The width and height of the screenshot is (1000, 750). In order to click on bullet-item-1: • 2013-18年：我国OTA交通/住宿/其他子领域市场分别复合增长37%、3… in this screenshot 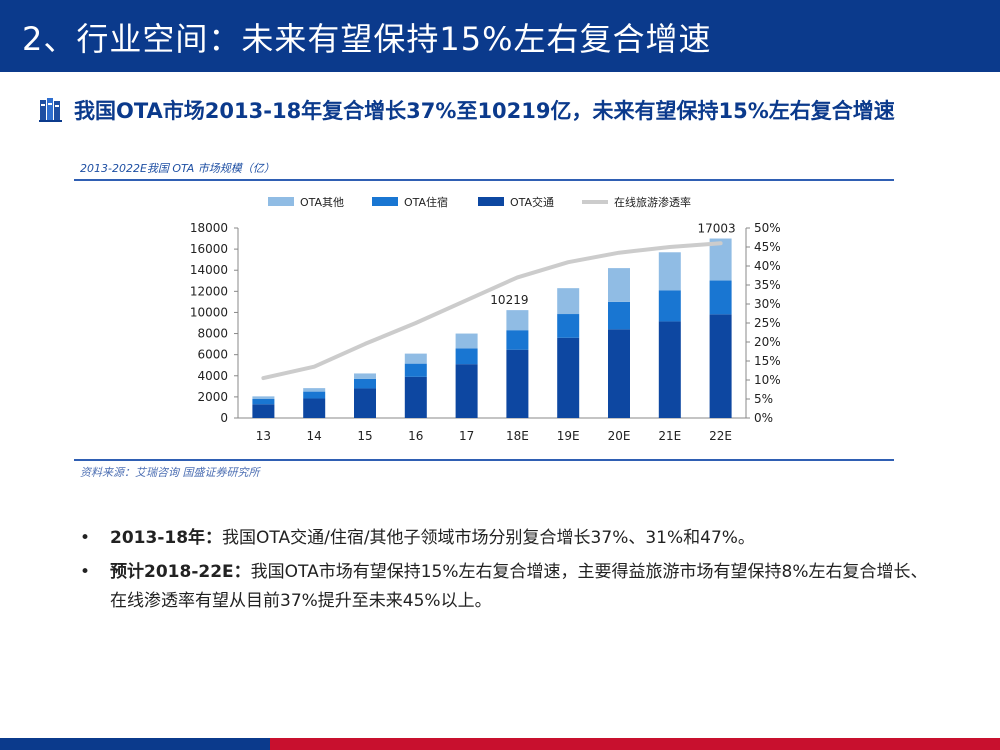, I will do `click(506, 538)`.